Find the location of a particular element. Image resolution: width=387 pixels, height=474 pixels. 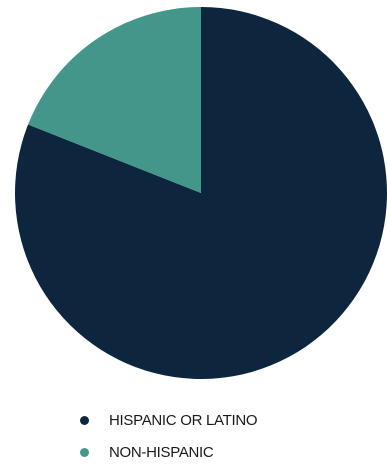

legend-item-hispanic-or-latino: HISPANIC OR LATINO is located at coordinates (169, 420).